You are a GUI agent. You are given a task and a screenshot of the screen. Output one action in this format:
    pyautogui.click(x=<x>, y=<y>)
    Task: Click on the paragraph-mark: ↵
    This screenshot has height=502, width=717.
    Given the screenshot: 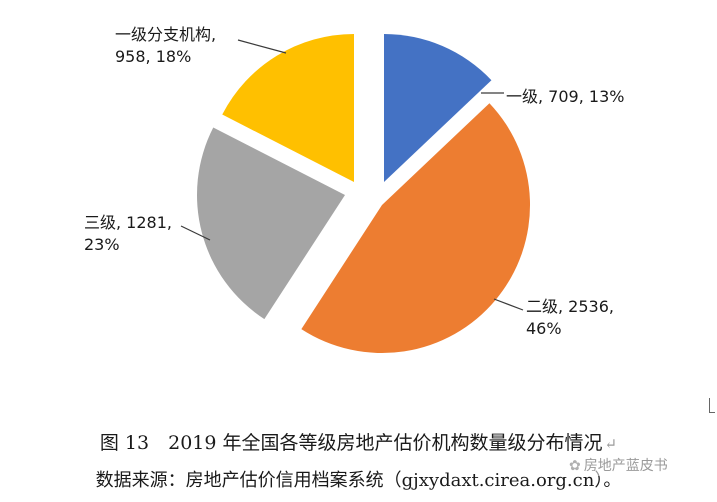 What is the action you would take?
    pyautogui.click(x=611, y=444)
    